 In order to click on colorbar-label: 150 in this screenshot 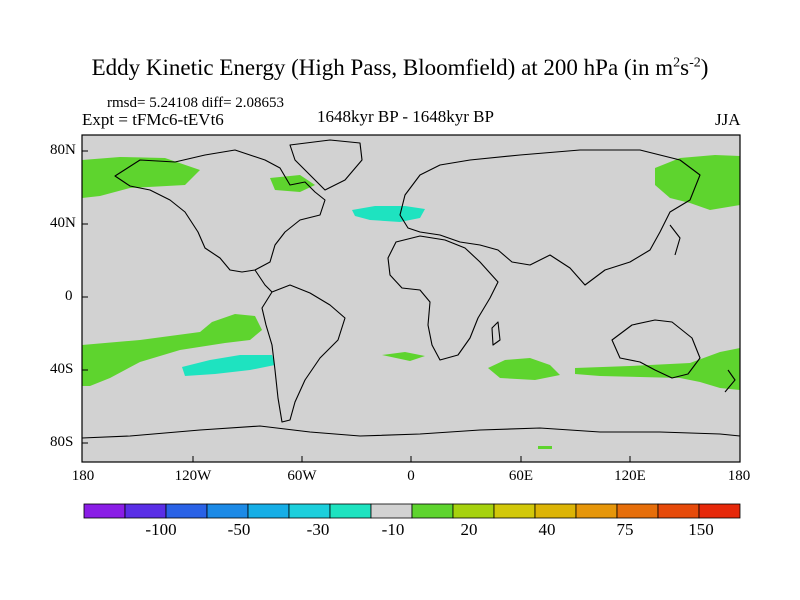, I will do `click(701, 529)`.